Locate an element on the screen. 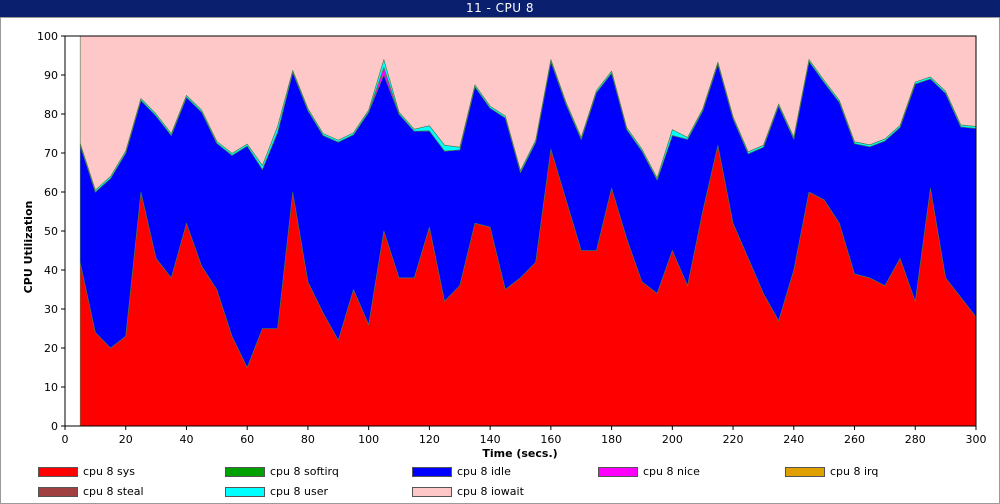 The width and height of the screenshot is (1000, 504). legend-label: cpu 8 user is located at coordinates (299, 491).